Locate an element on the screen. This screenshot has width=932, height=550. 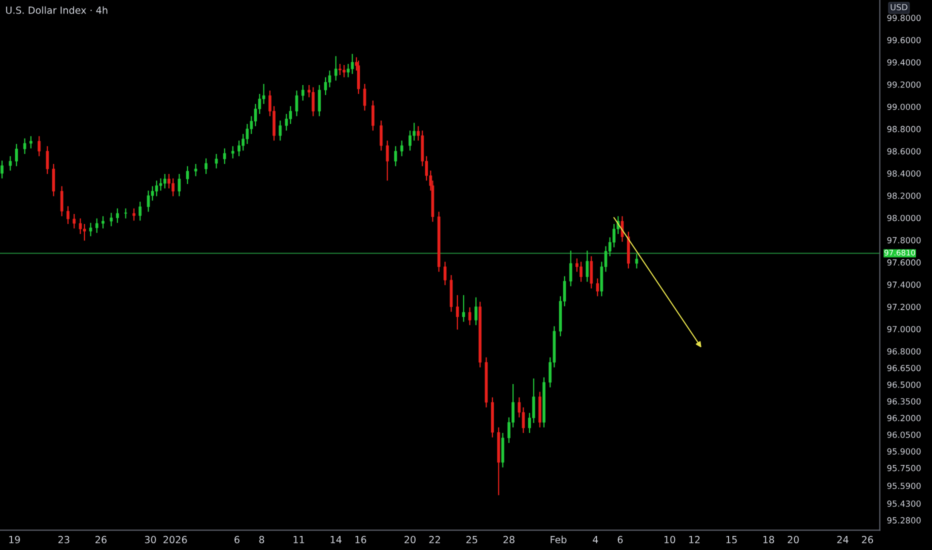
y-tick-label: 98.6000 is located at coordinates (904, 151).